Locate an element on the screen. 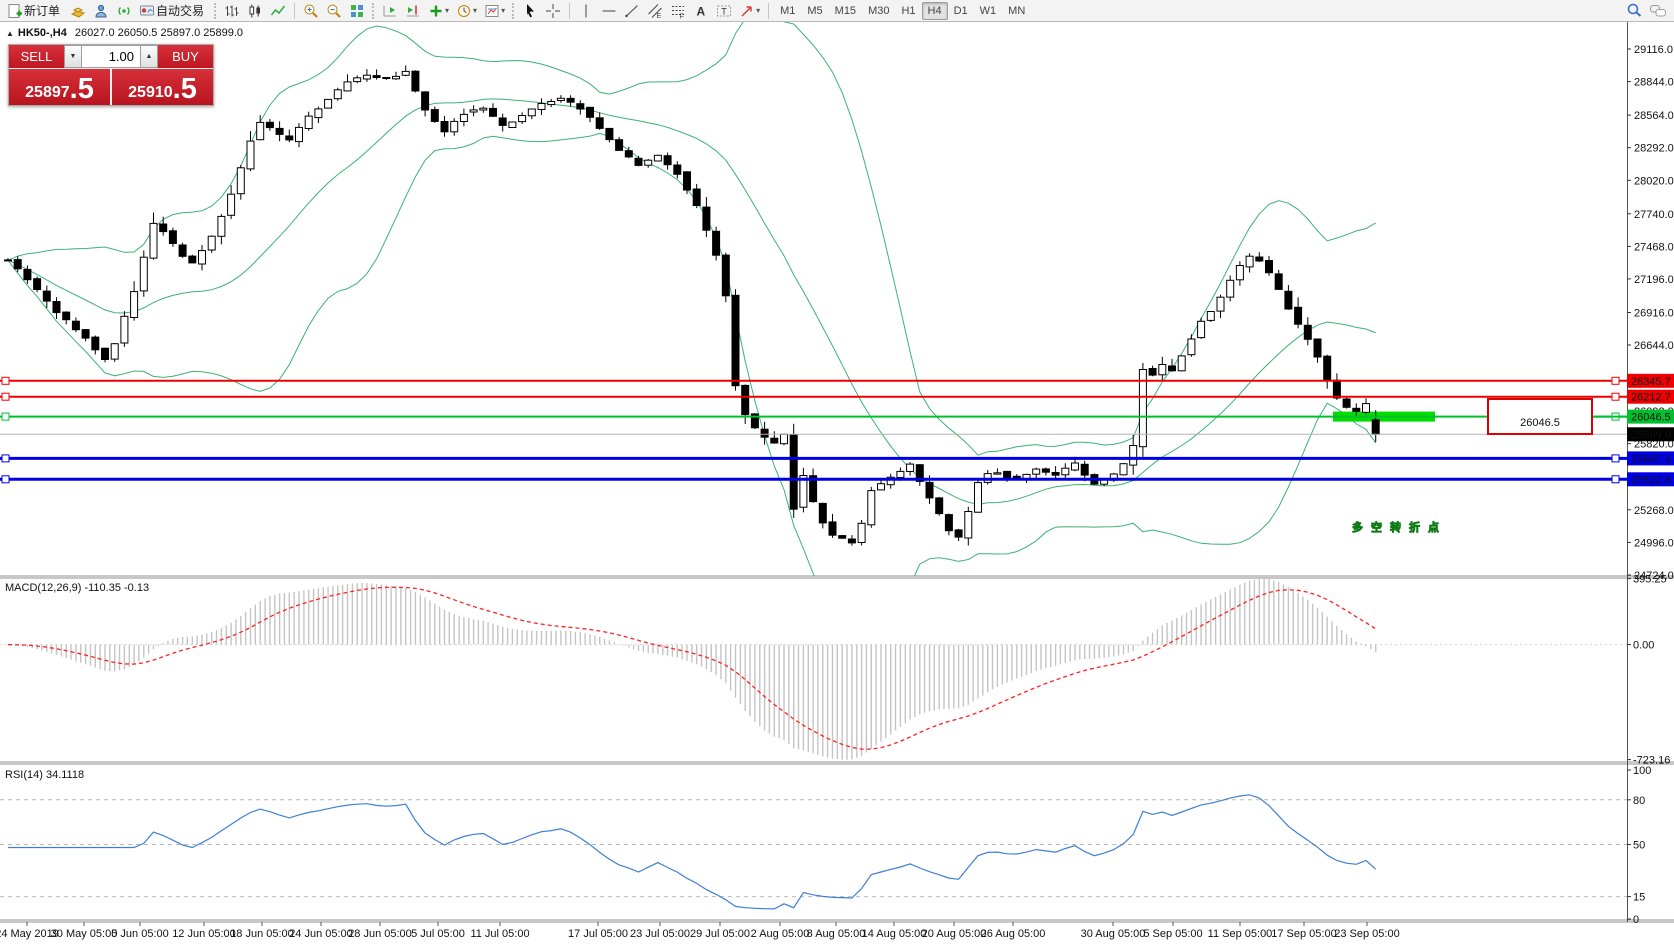 Image resolution: width=1674 pixels, height=949 pixels. svg-text: 25268.0 is located at coordinates (1654, 511).